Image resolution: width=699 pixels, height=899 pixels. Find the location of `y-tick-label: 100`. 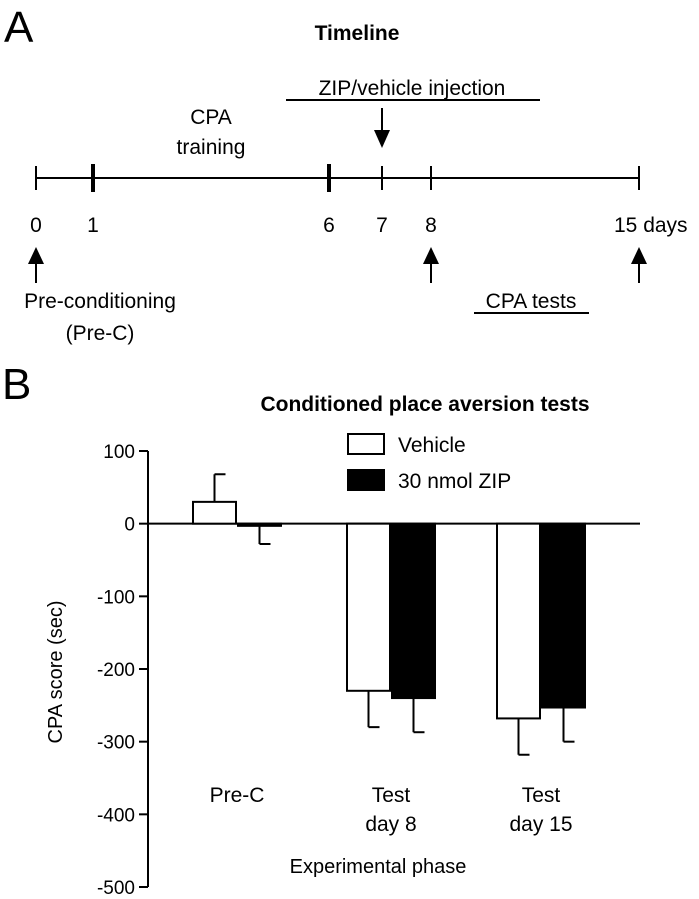

y-tick-label: 100 is located at coordinates (119, 452).